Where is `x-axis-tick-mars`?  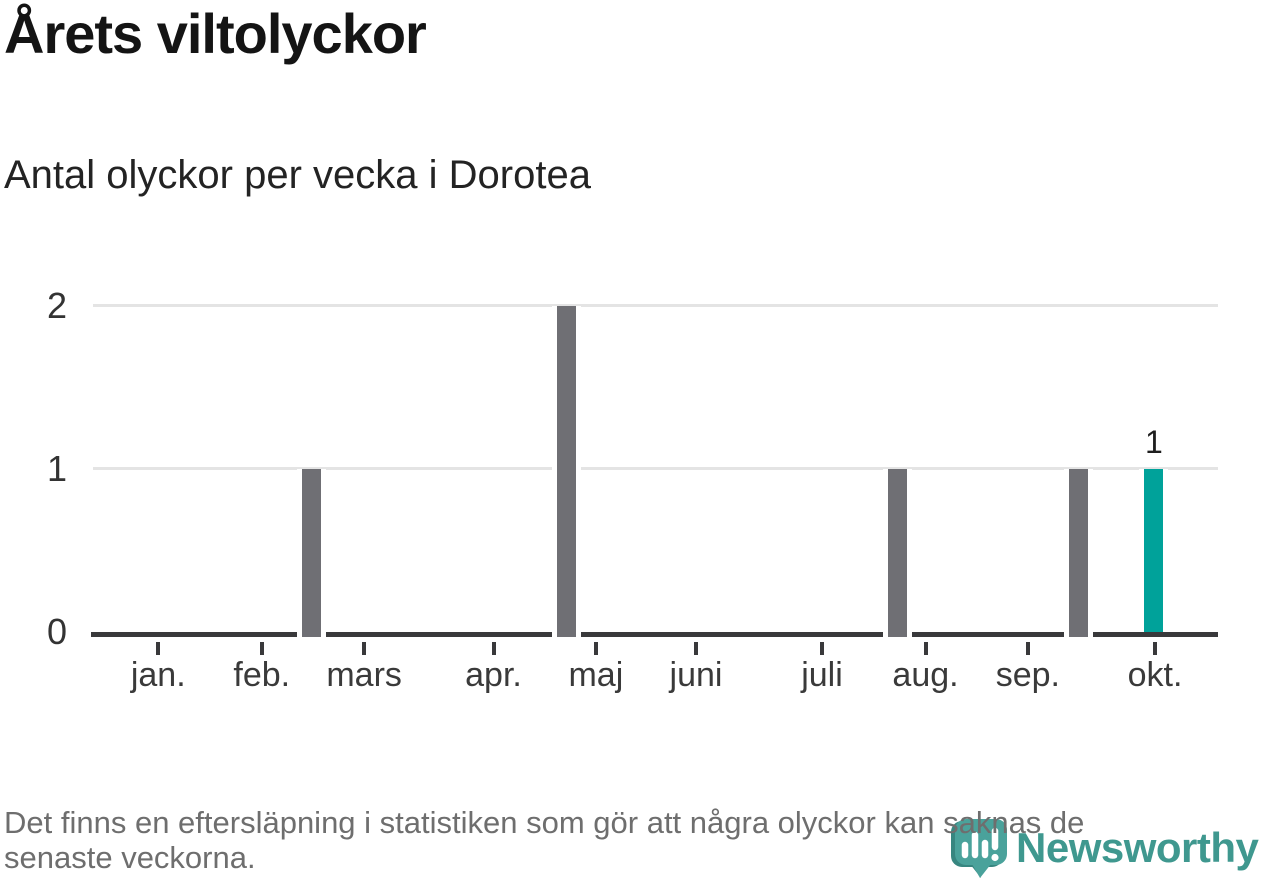 x-axis-tick-mars is located at coordinates (364, 648).